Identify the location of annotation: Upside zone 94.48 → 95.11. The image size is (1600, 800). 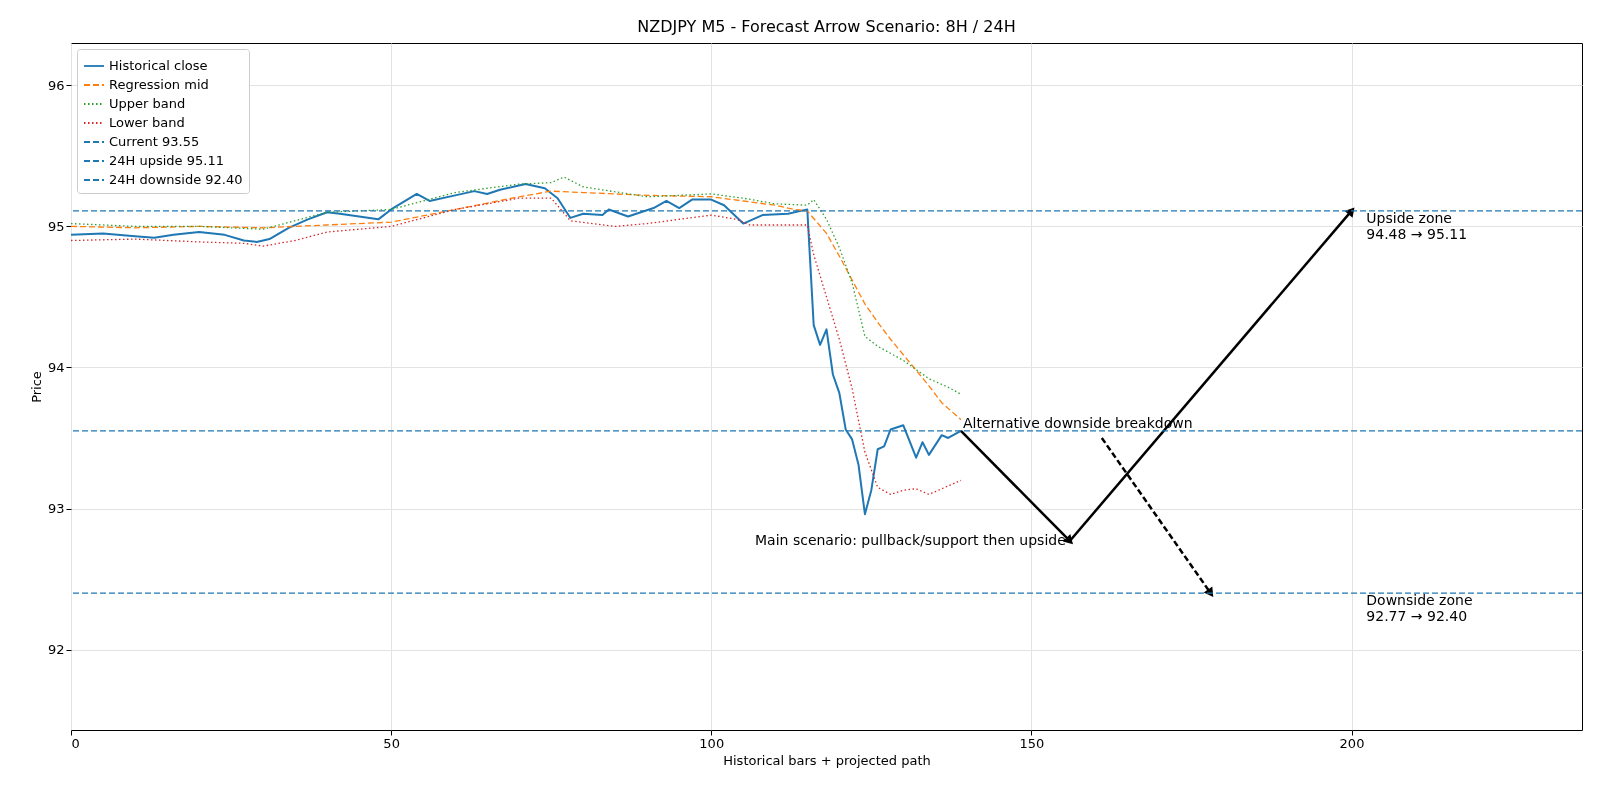
(1417, 225).